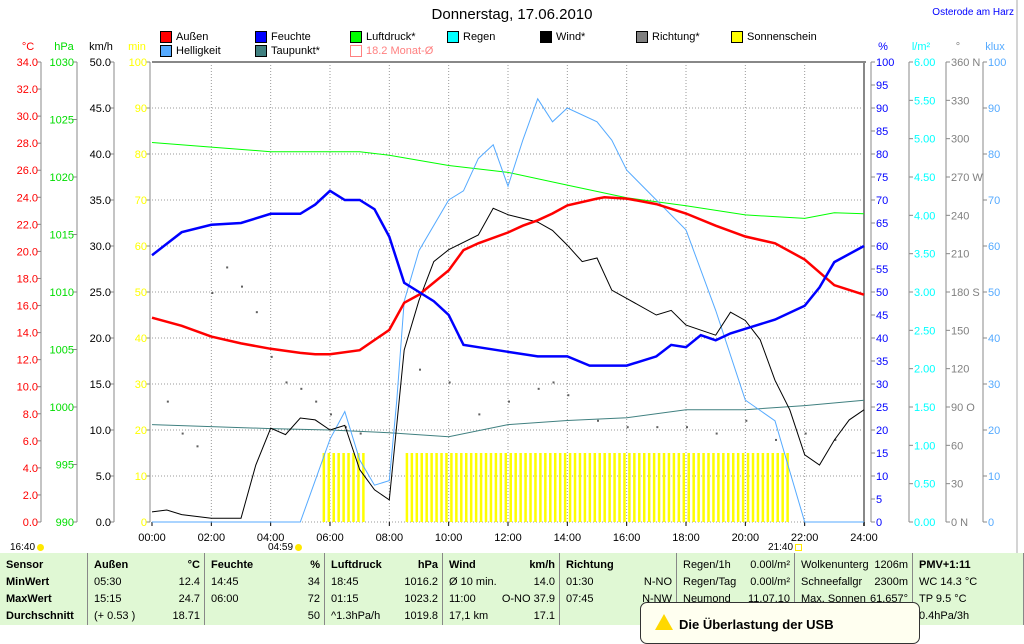 The height and width of the screenshot is (644, 1024). I want to click on axis-tick-label: 18.0, so click(27, 279).